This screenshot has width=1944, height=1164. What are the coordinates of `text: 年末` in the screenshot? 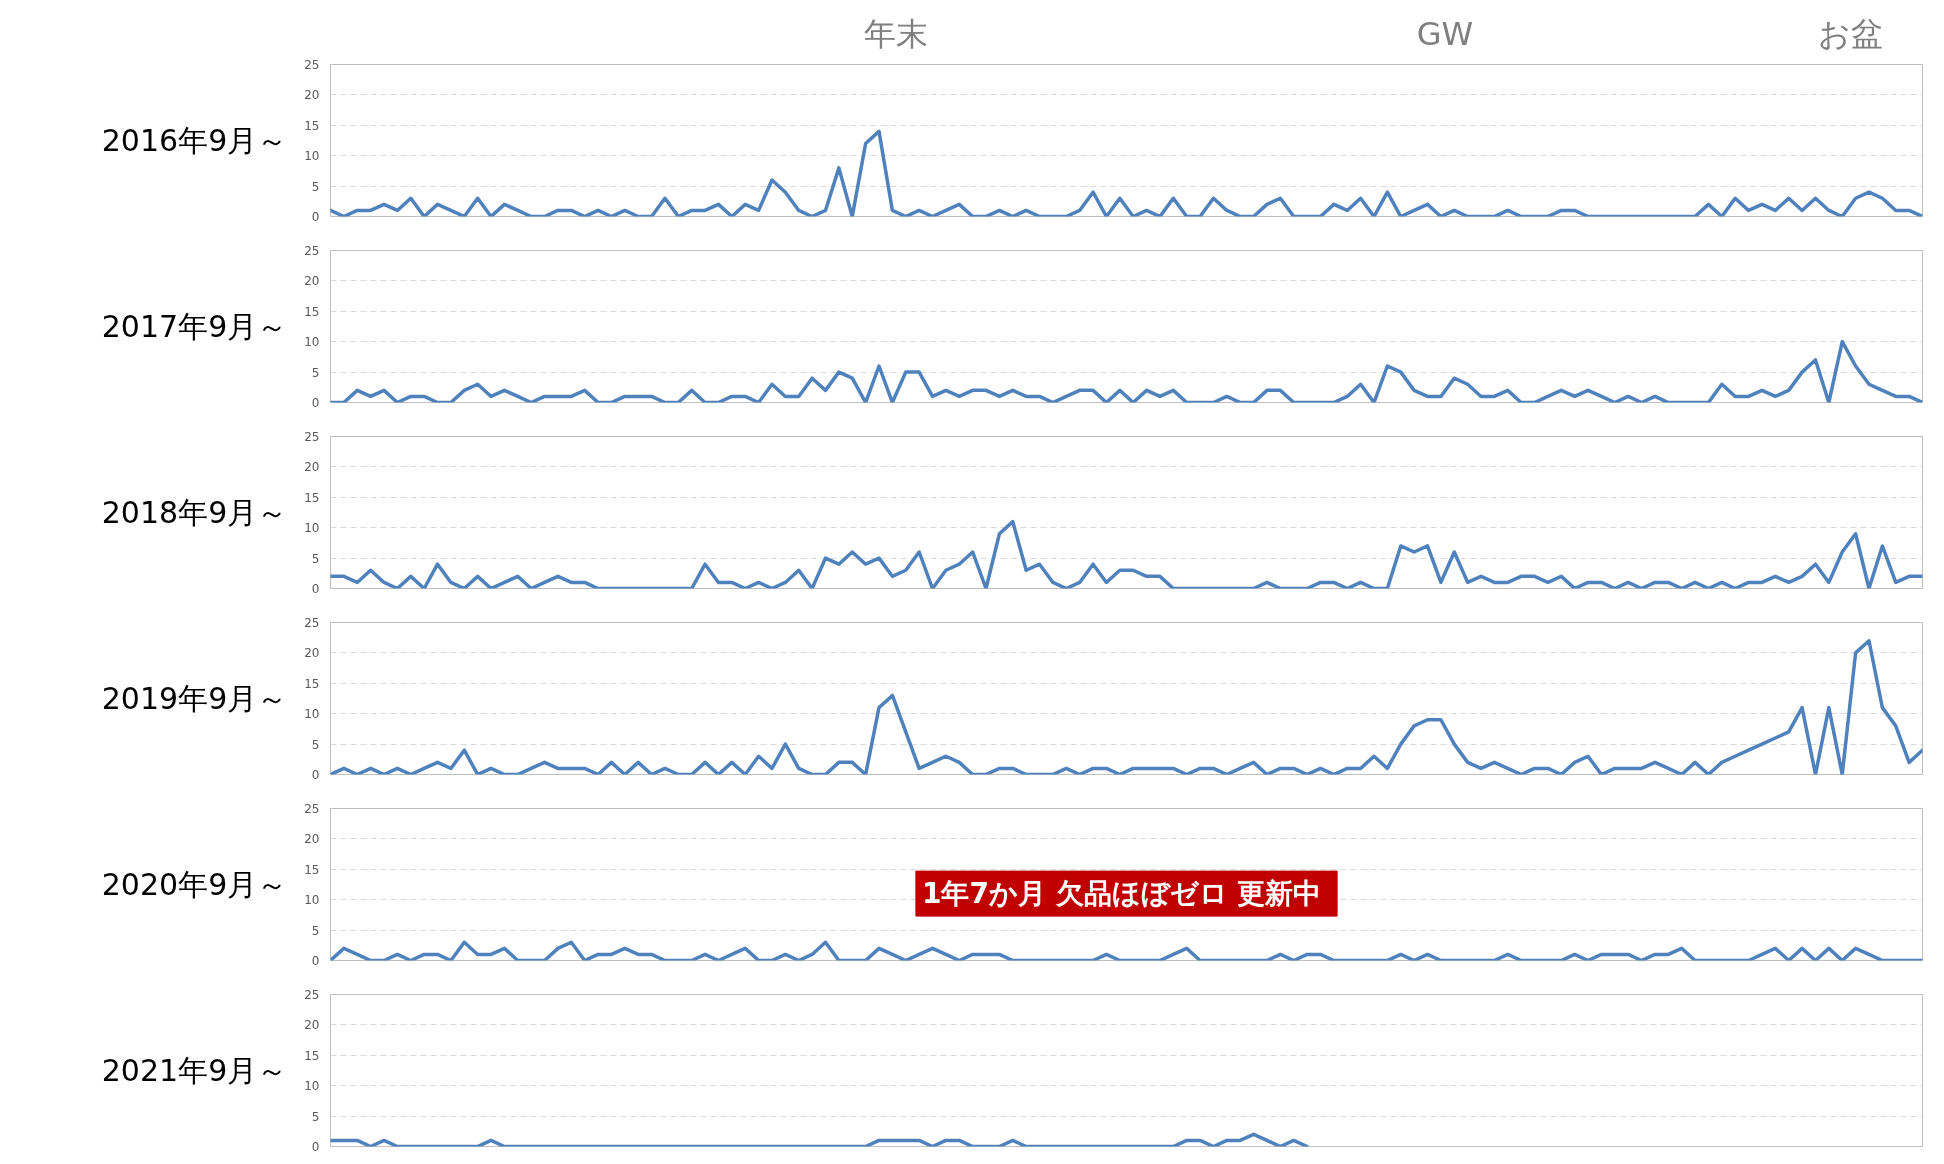 It's located at (895, 33).